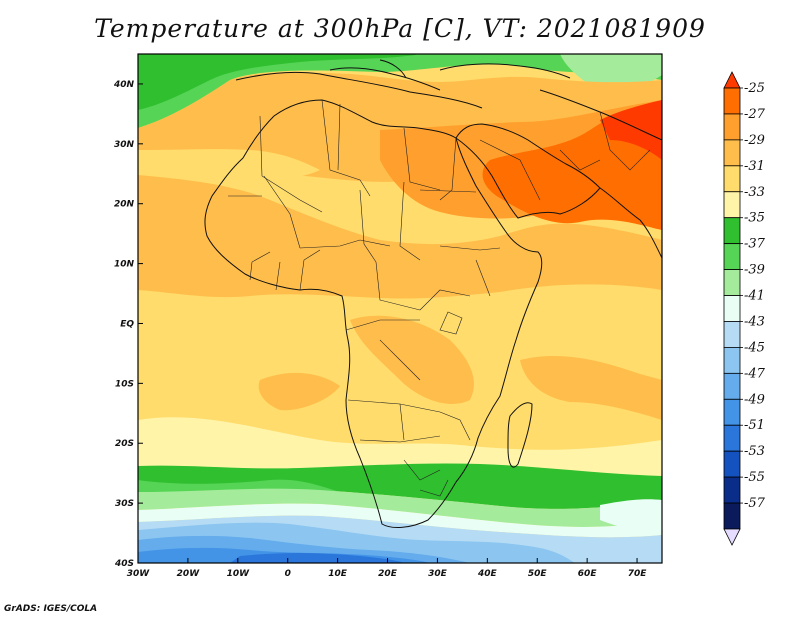  I want to click on lat-tick-label: EQ, so click(127, 324).